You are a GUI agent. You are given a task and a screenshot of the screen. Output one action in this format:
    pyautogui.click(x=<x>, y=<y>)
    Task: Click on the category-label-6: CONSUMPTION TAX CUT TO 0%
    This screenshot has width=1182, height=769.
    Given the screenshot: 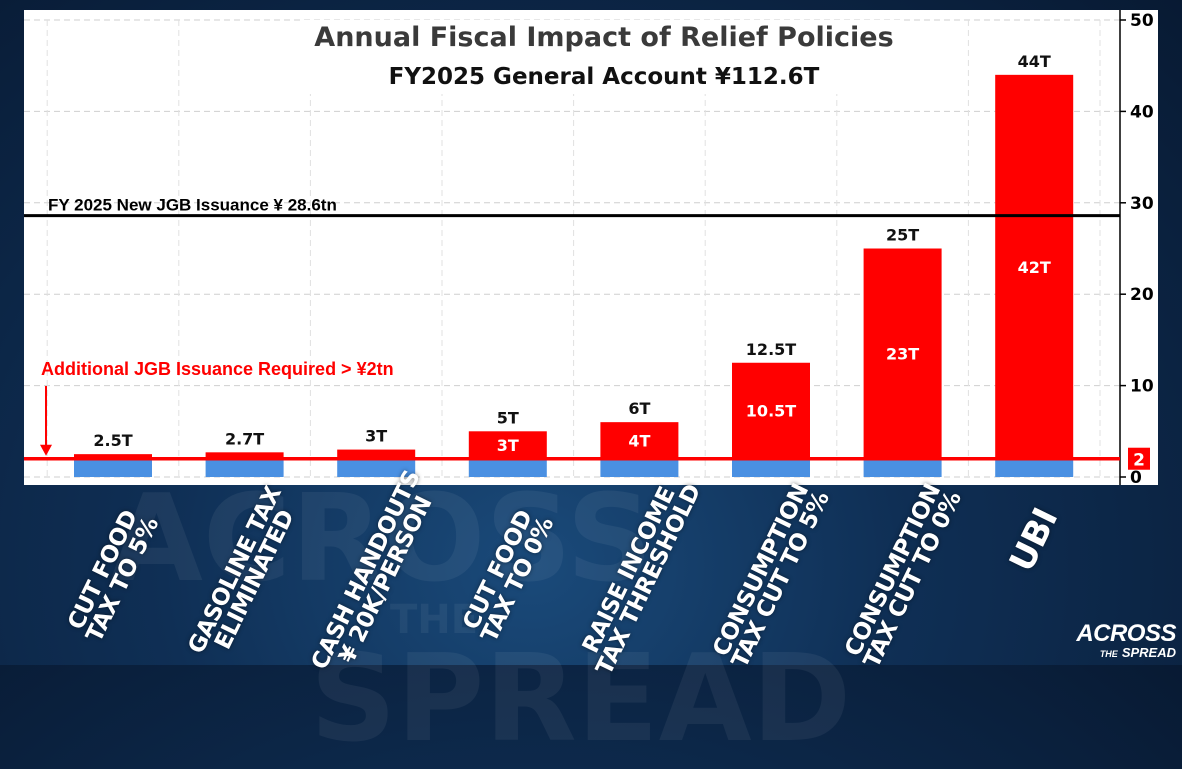 What is the action you would take?
    pyautogui.click(x=903, y=576)
    